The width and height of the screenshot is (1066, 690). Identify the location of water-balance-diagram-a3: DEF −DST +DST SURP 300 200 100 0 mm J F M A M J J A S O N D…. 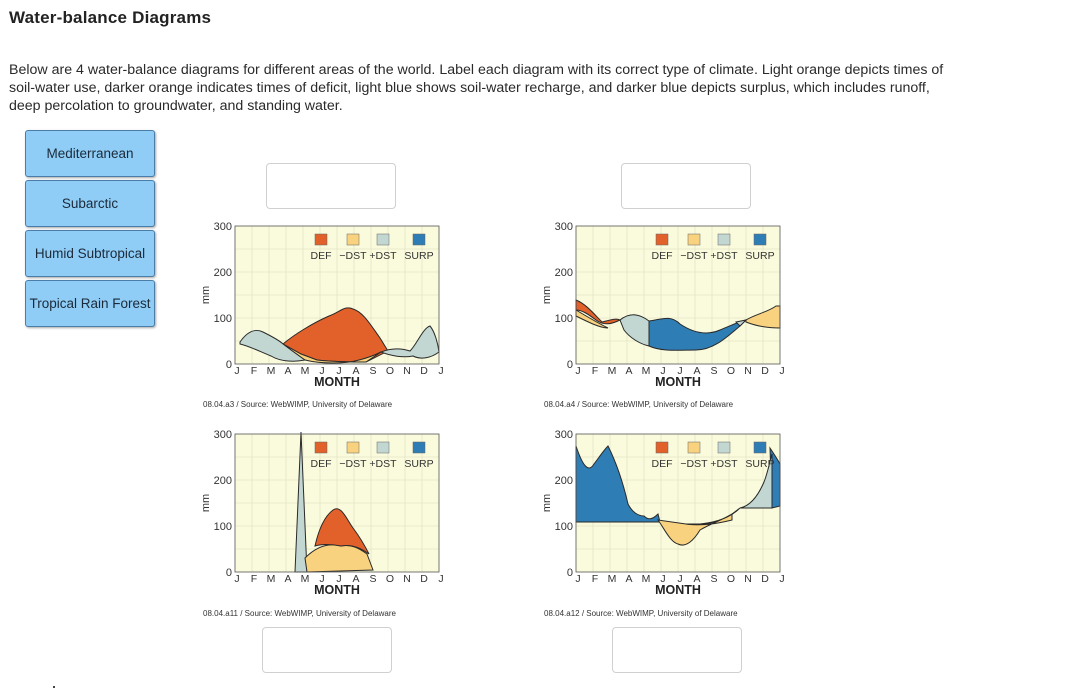
(325, 307).